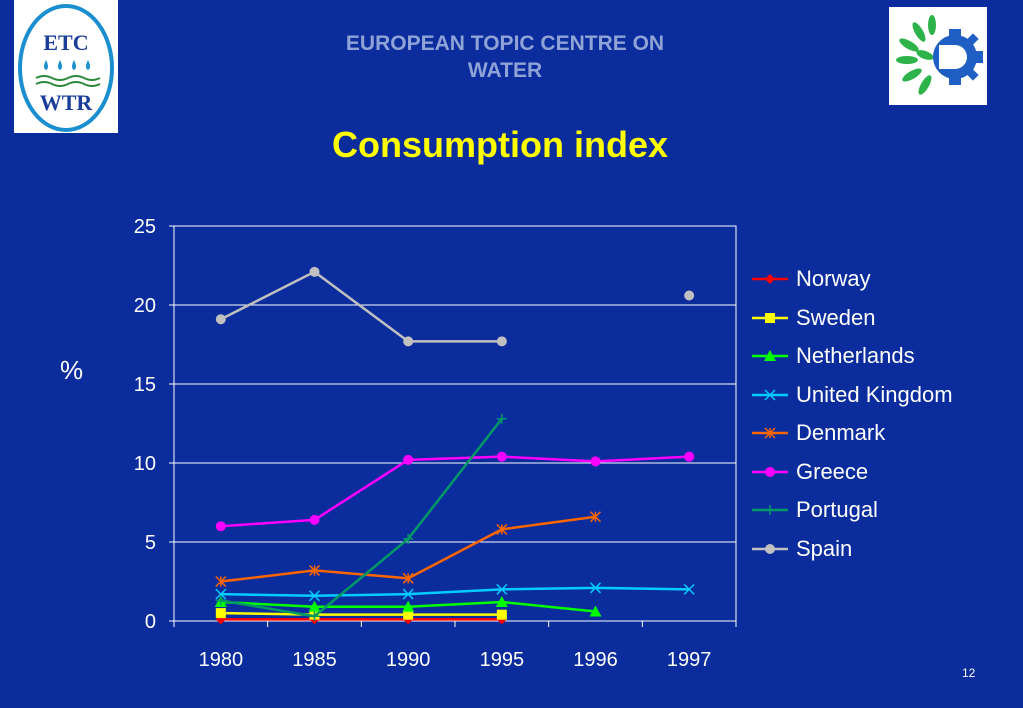  I want to click on series-line-sweden, so click(361, 613).